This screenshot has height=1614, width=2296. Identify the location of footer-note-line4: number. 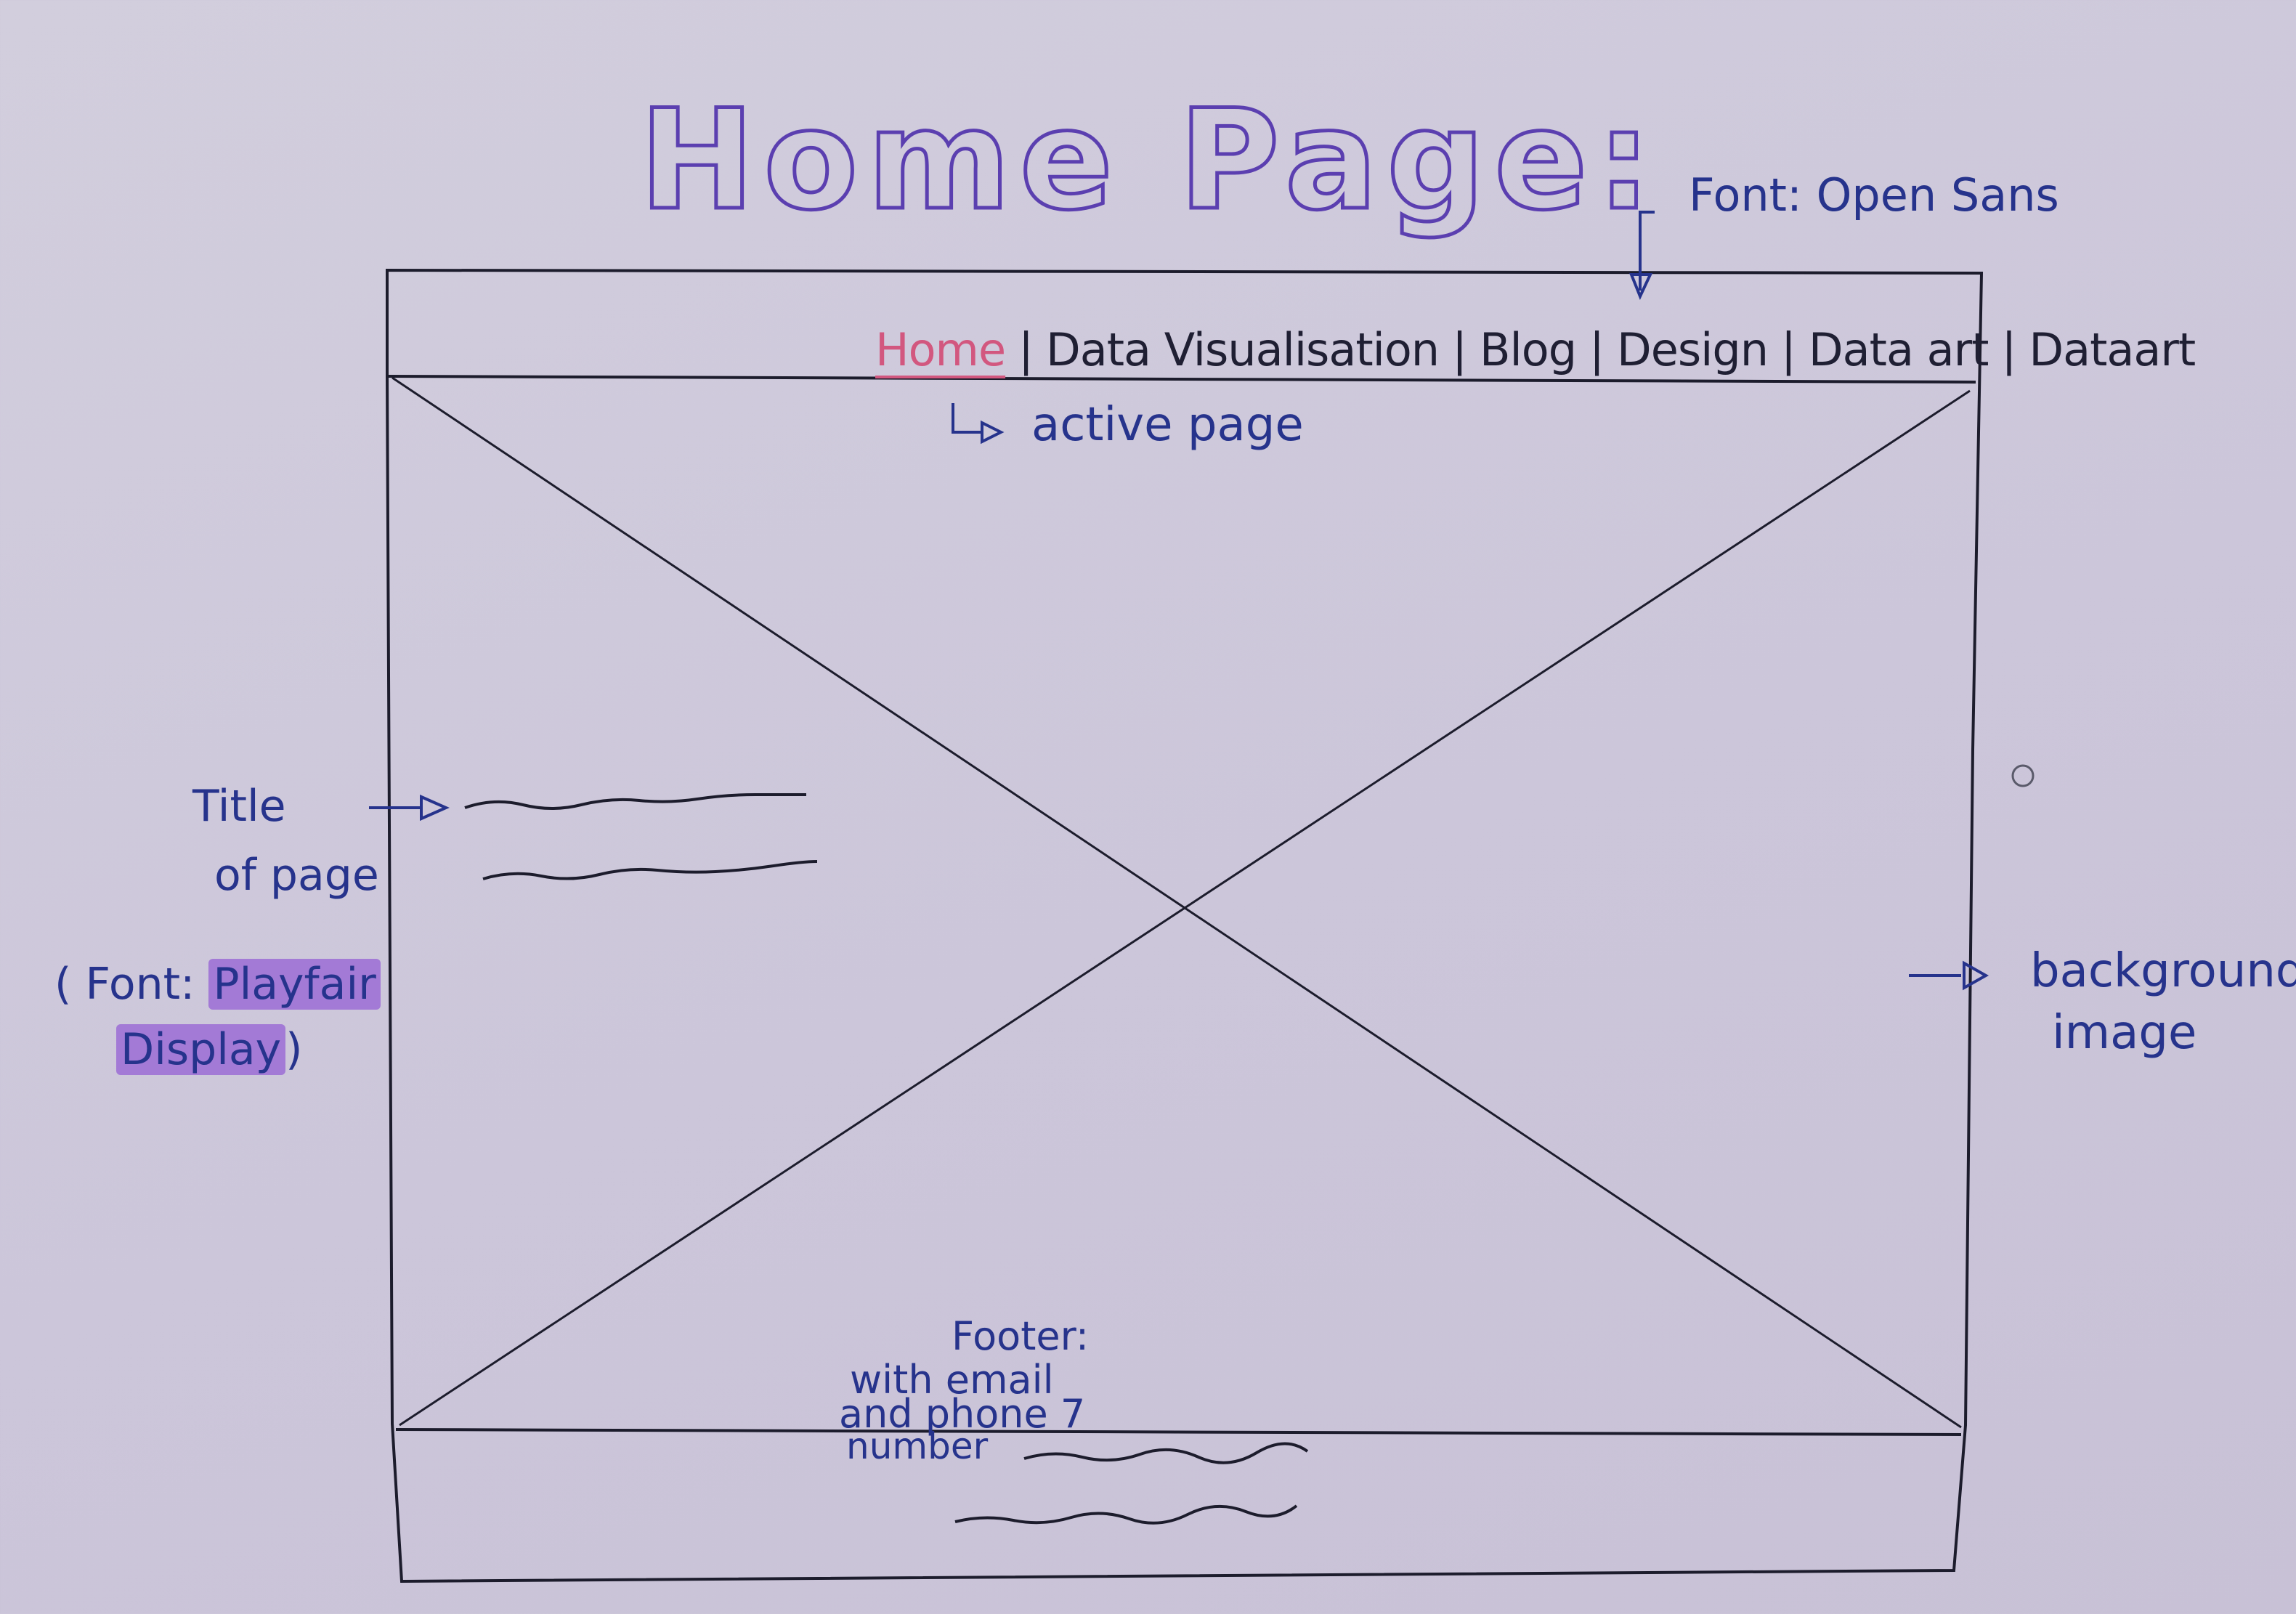
(918, 1446).